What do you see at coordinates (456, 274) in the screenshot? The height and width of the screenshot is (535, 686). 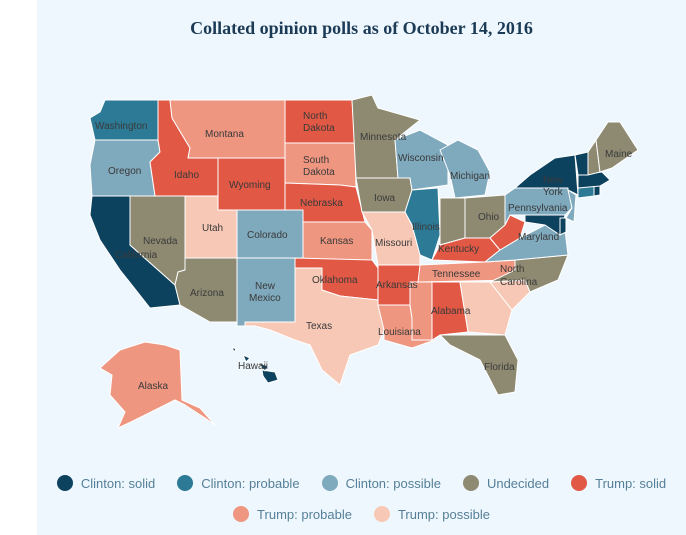 I see `label-tennessee: Tennessee` at bounding box center [456, 274].